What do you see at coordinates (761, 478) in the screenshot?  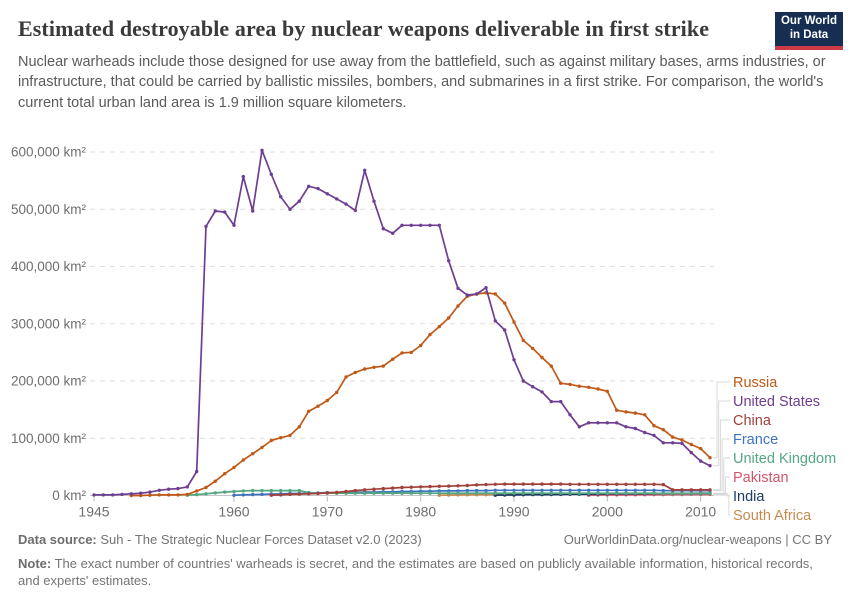 I see `legend-label-pakistan: Pakistan` at bounding box center [761, 478].